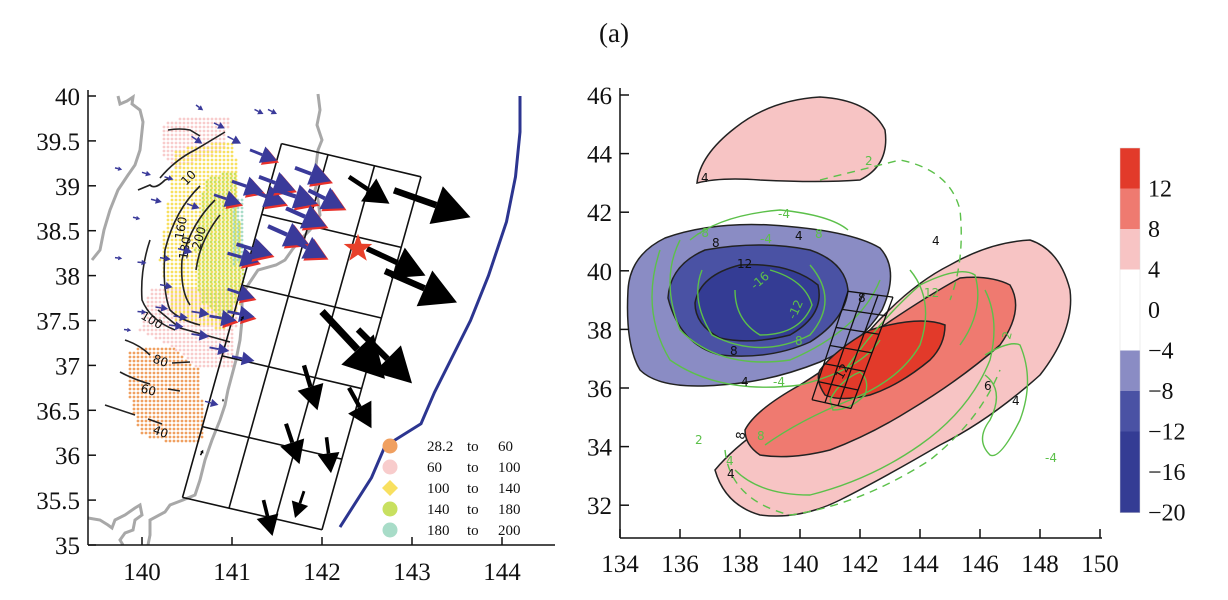 This screenshot has width=1228, height=600. I want to click on legend-sep: to, so click(473, 468).